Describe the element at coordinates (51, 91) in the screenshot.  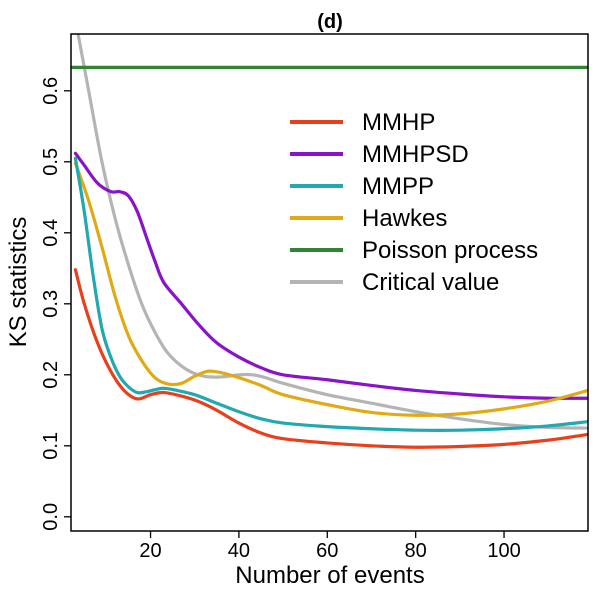
I see `y-tick-label: 0.6` at that location.